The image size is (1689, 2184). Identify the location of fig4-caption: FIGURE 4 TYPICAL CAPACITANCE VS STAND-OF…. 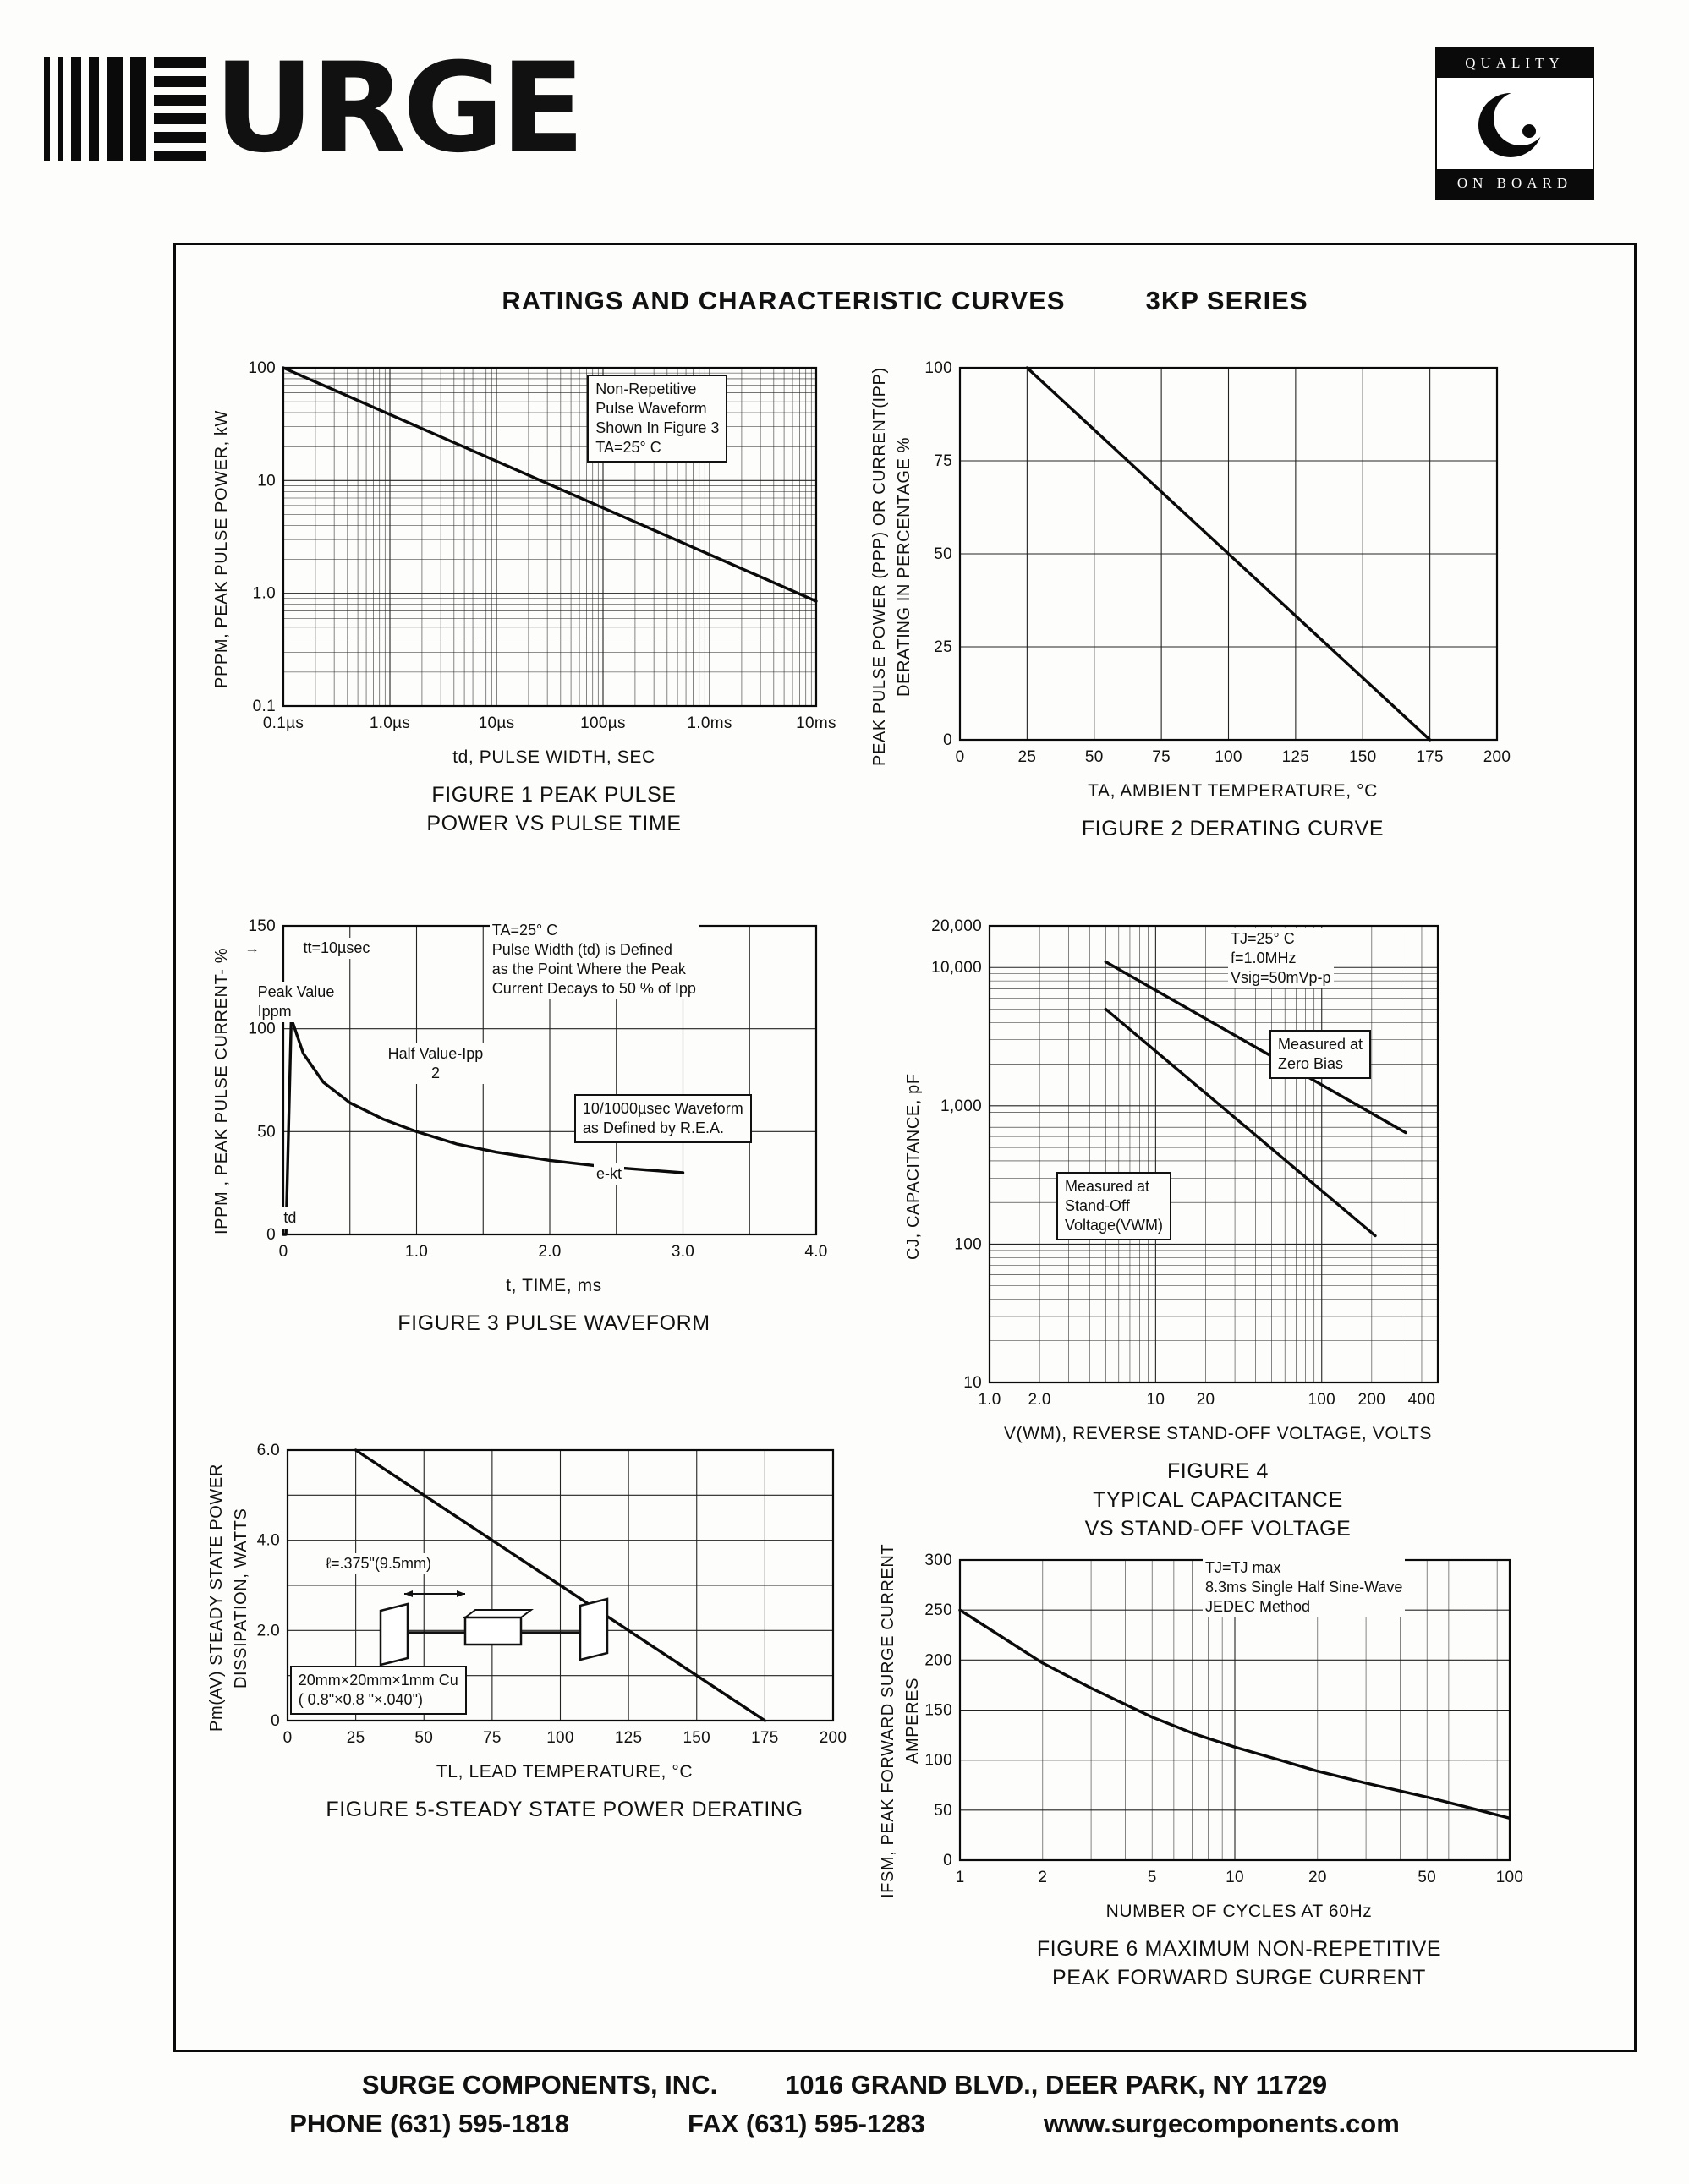
(1218, 1500).